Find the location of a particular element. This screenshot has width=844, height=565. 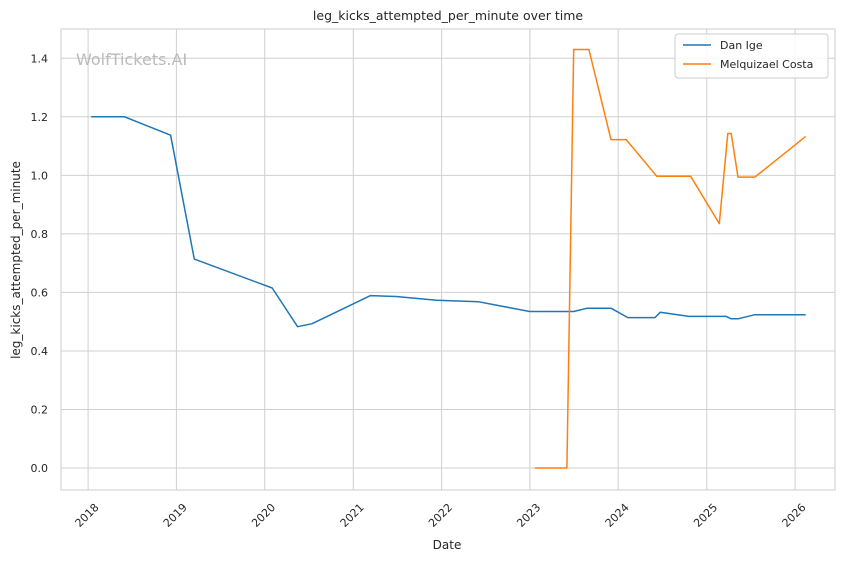

x-tick-label: 2026 is located at coordinates (794, 515).